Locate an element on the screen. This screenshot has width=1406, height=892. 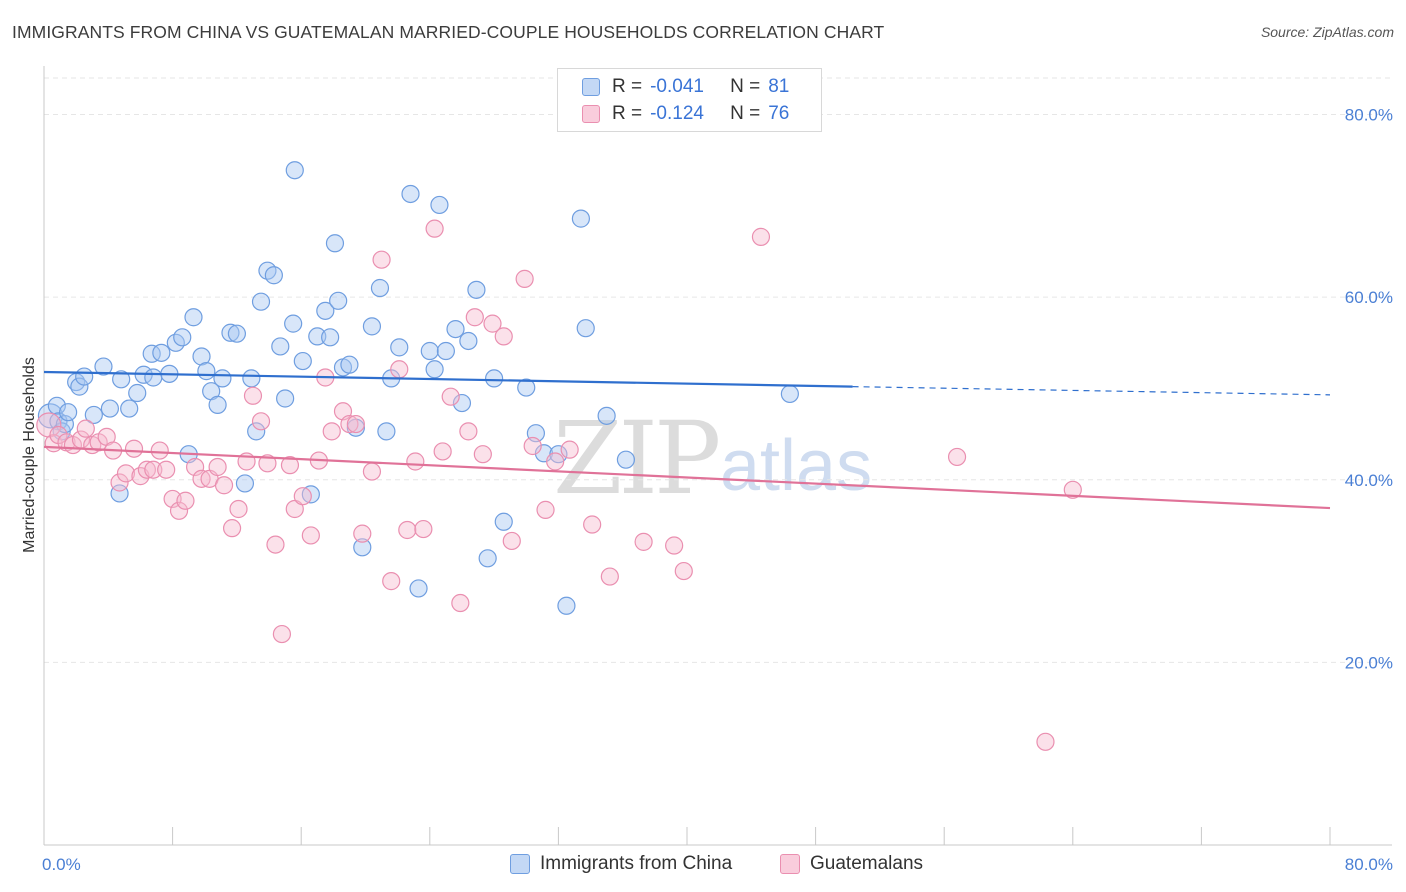
china-trend-extension is located at coordinates (1091, 391).